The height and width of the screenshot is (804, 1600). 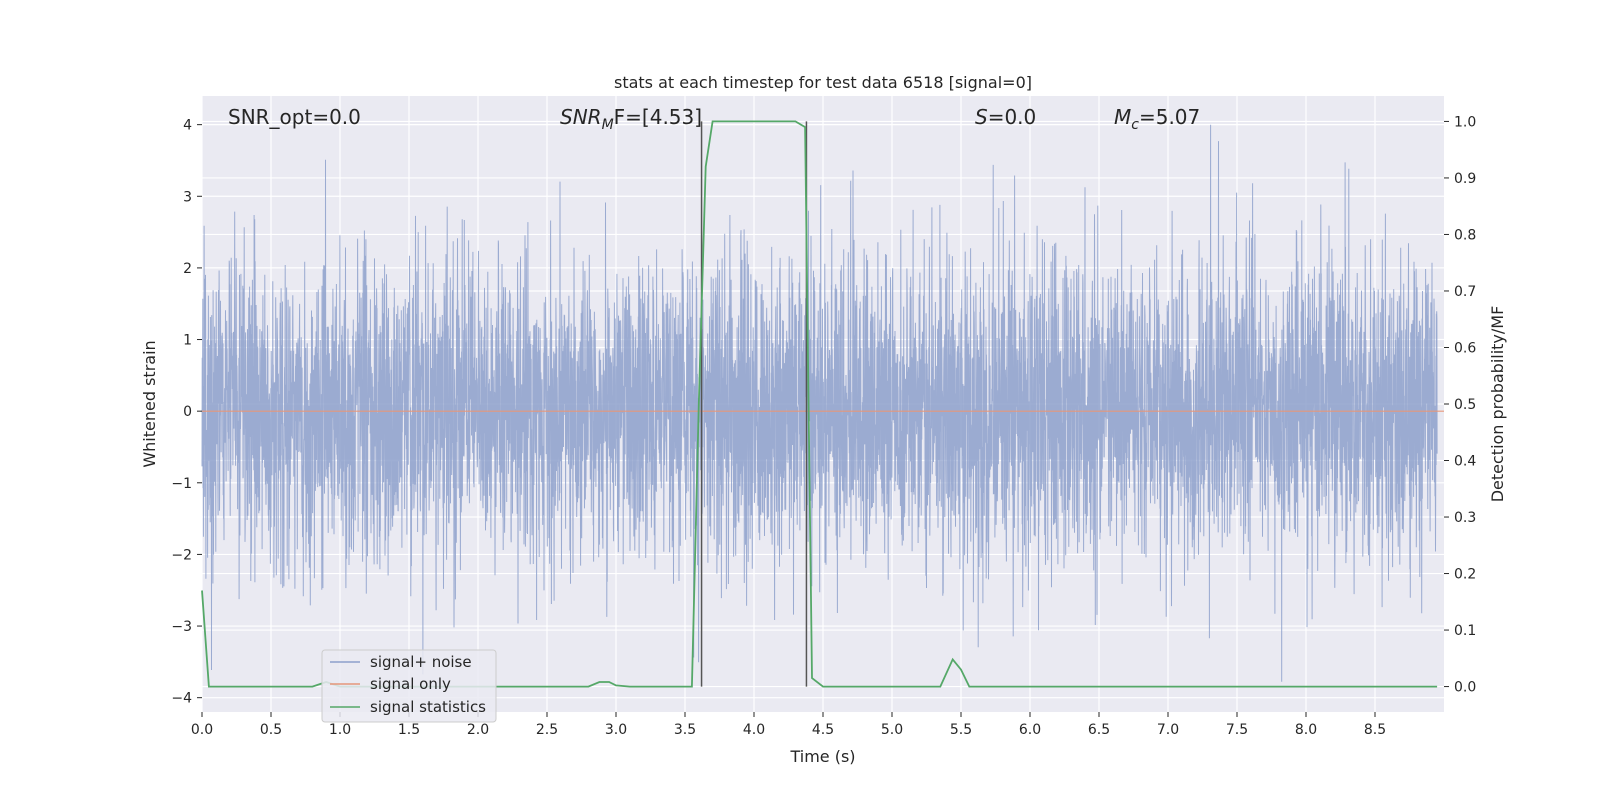 I want to click on annotation-snr-mf-base: SNR, so click(x=581, y=117).